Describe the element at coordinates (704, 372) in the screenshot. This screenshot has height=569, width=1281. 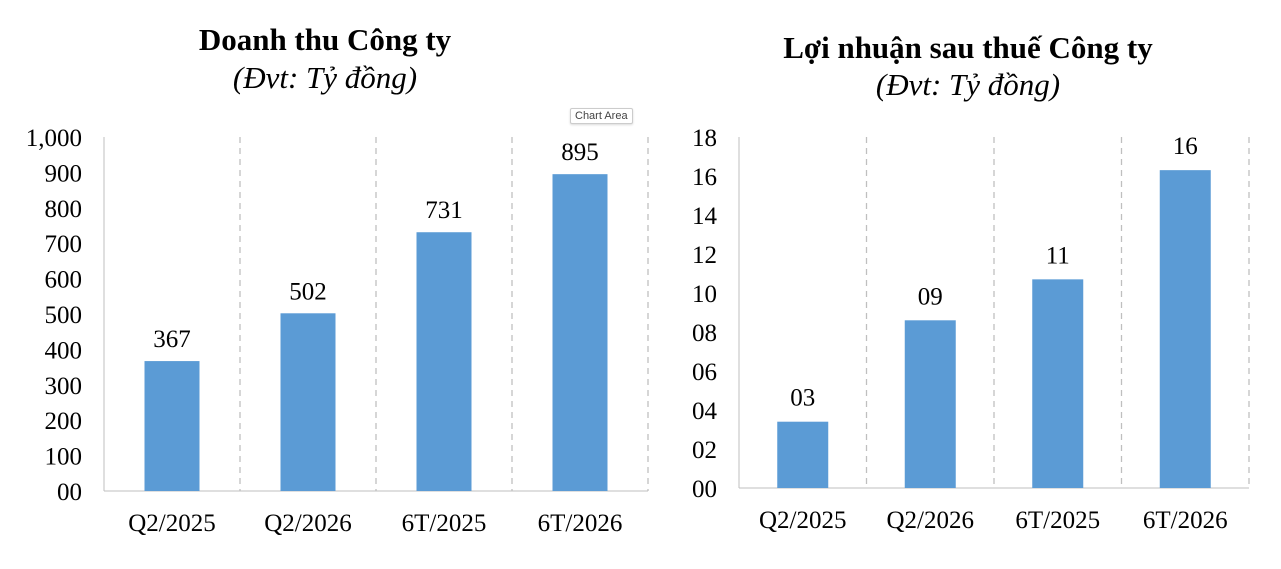
I see `y-tick-label: 06` at that location.